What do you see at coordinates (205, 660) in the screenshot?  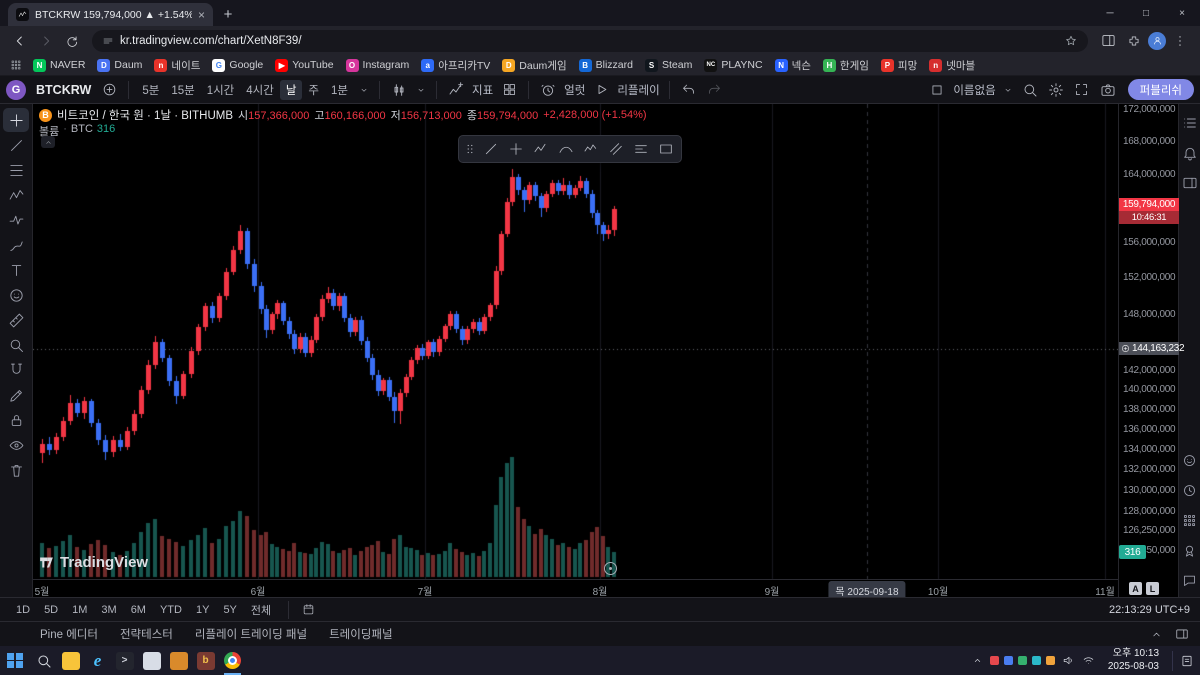 I see `capture-taskbar-icon: b` at bounding box center [205, 660].